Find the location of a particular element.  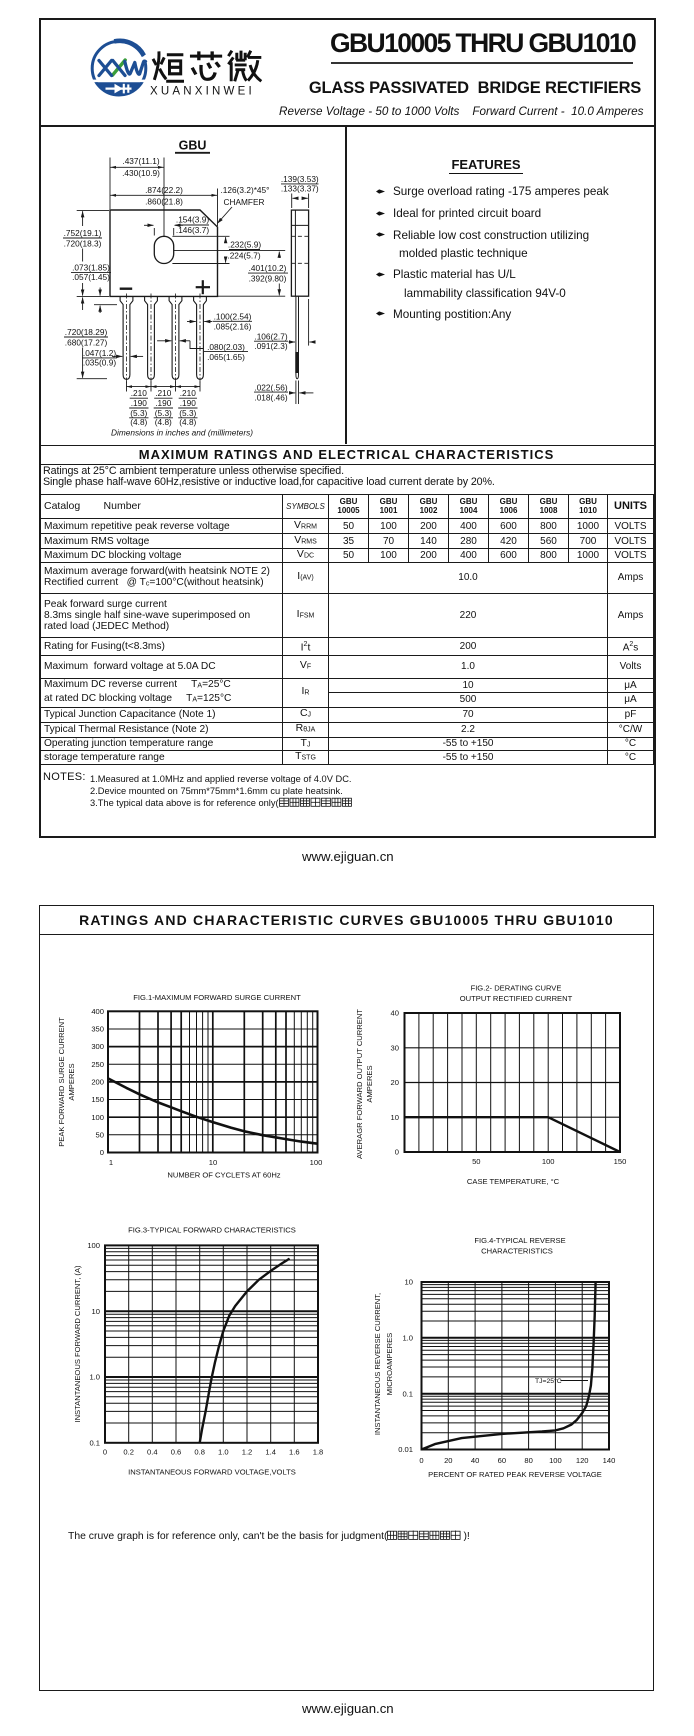

svg-text: .154(3.9) is located at coordinates (192, 220).